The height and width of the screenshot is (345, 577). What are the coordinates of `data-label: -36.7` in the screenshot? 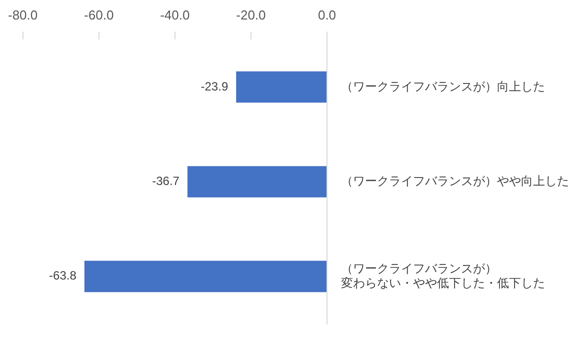 It's located at (166, 181).